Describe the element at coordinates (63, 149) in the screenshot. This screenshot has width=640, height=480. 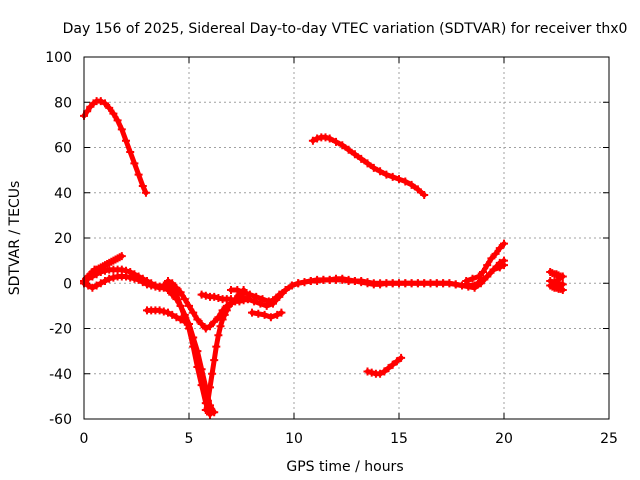
I see `y-tick-label: 60` at that location.